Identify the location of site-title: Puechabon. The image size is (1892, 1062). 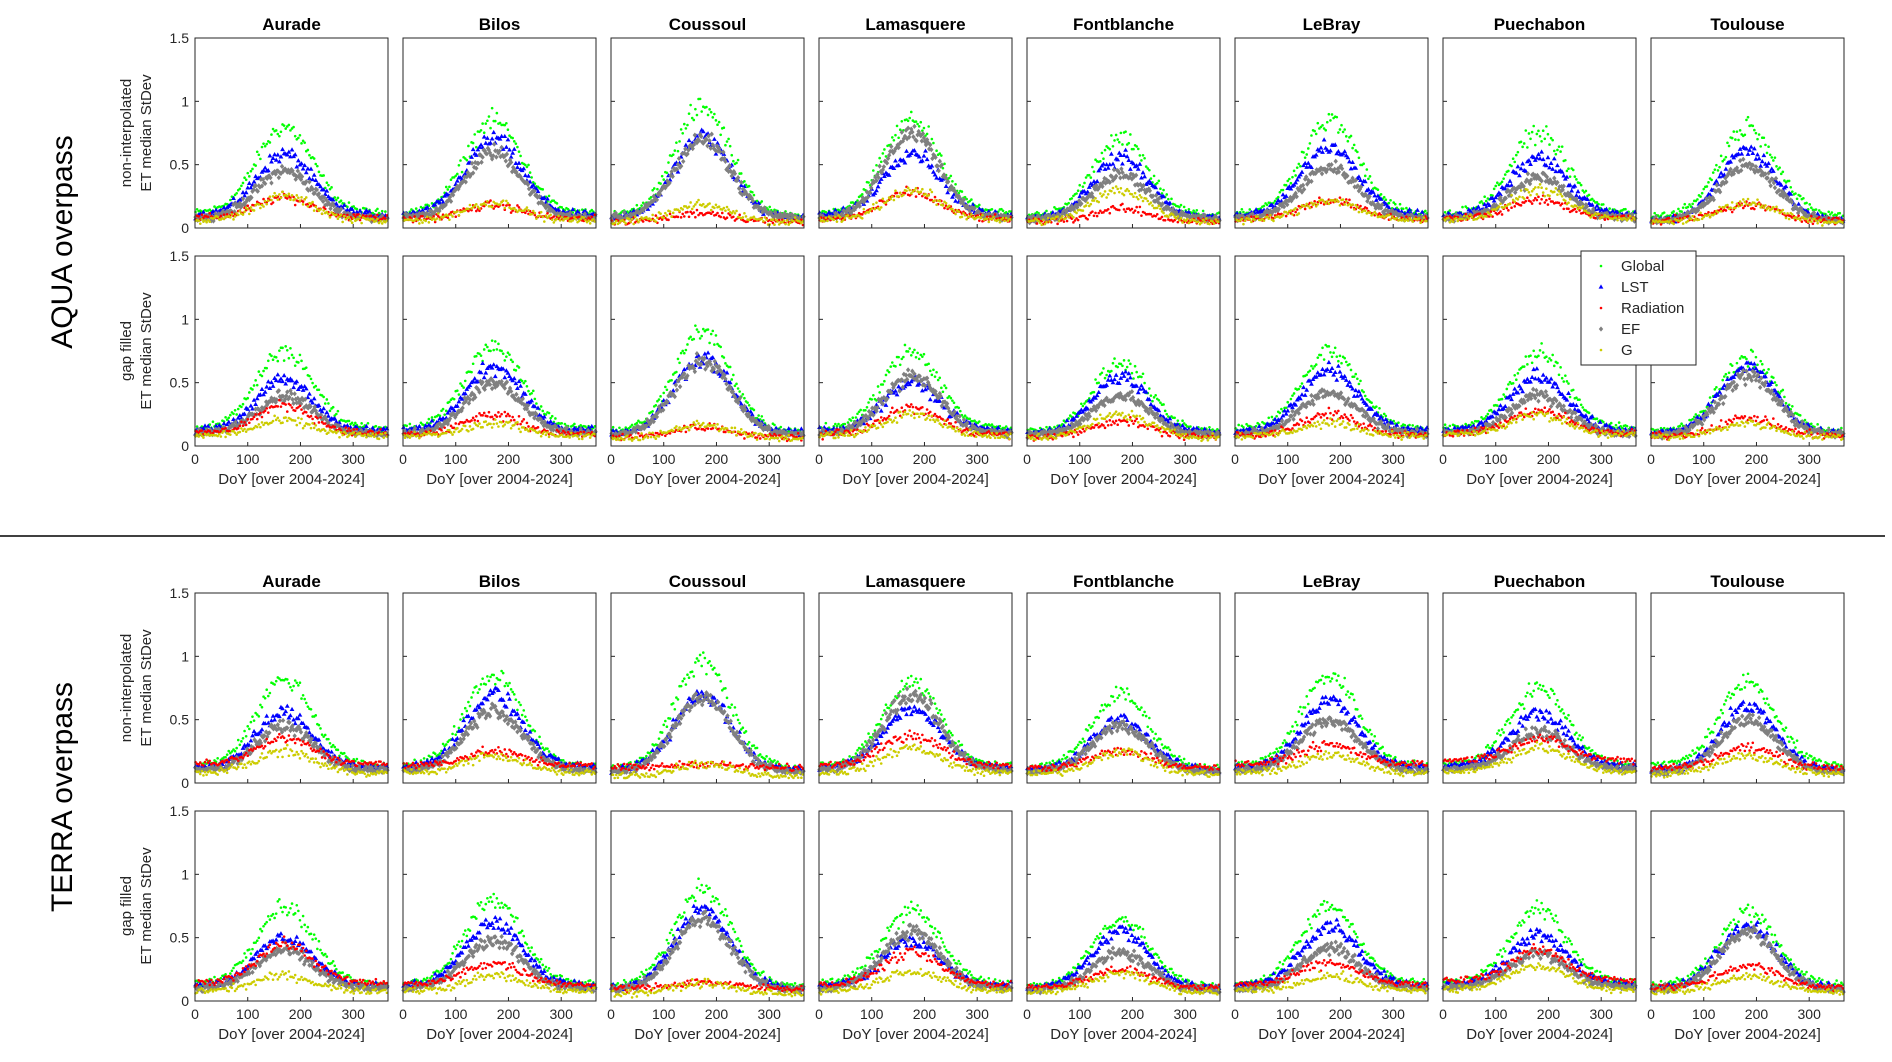
(1540, 581).